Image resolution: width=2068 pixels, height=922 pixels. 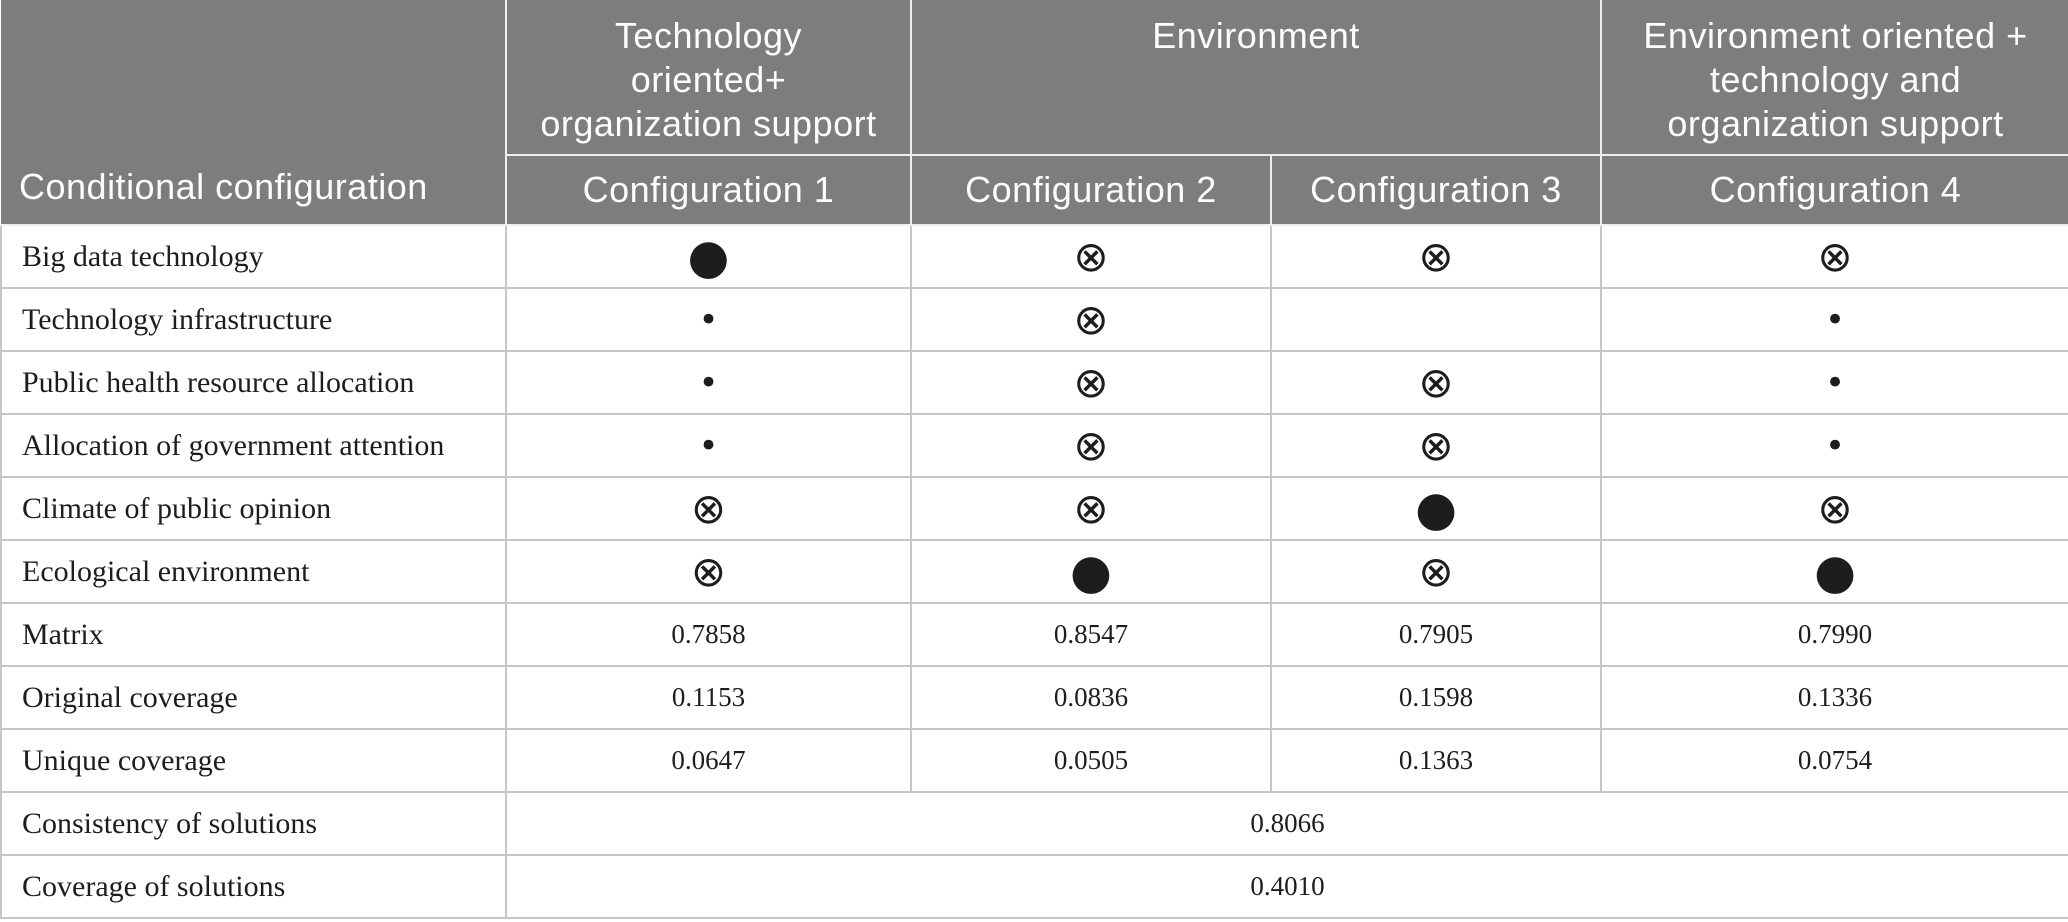 What do you see at coordinates (1091, 190) in the screenshot?
I see `config-column-header-2: Configuration 2` at bounding box center [1091, 190].